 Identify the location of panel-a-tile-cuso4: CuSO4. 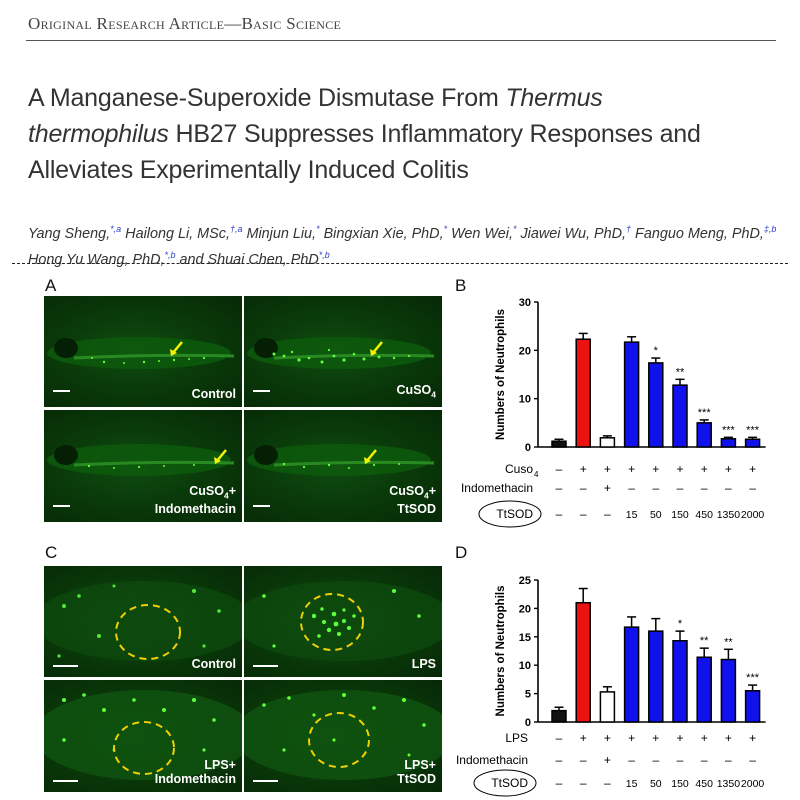
(343, 351).